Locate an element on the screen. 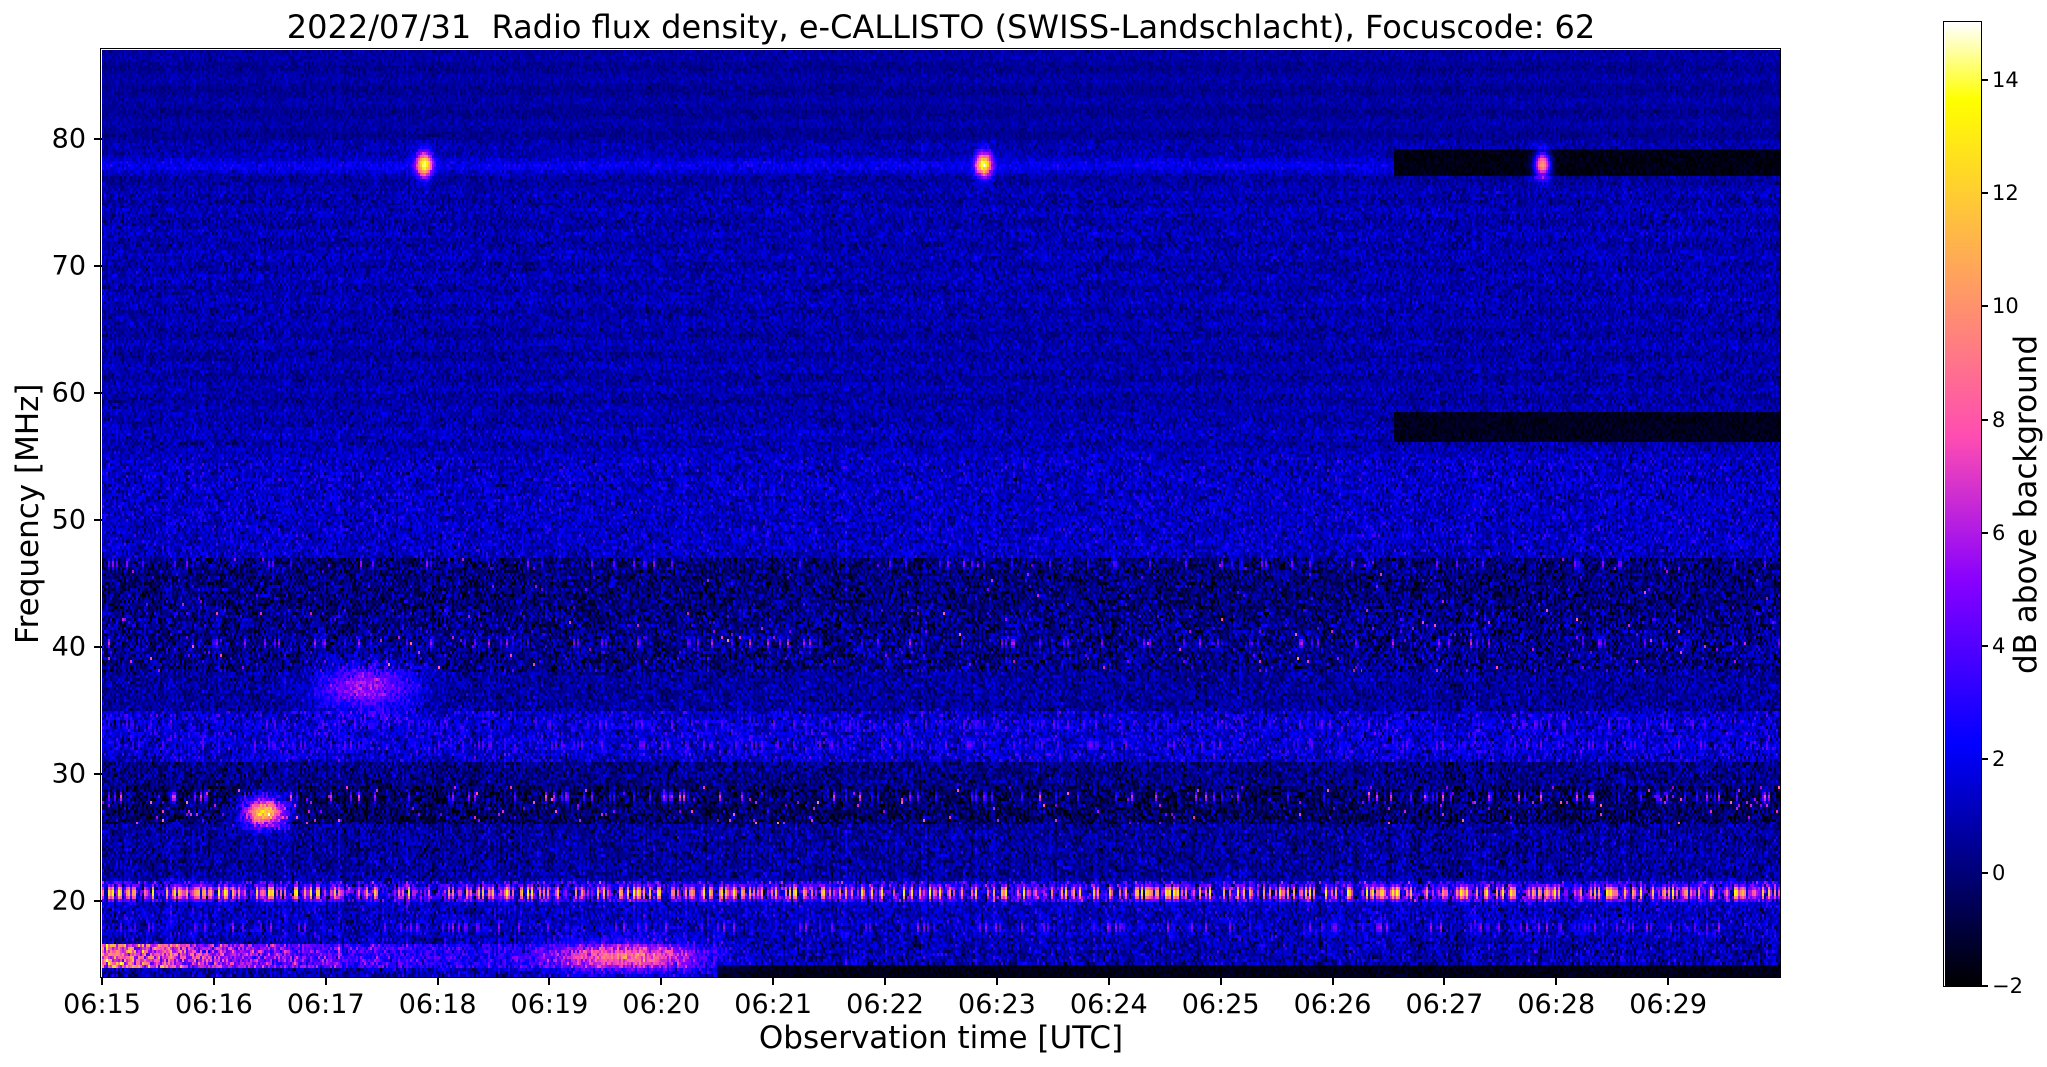 Image resolution: width=2047 pixels, height=1067 pixels. x-tick-label: 06:26 is located at coordinates (1332, 1004).